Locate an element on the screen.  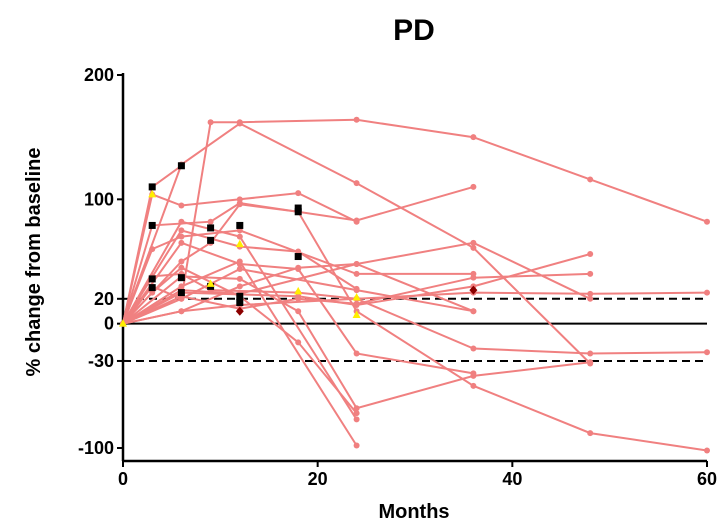
x-axis-label: Months is located at coordinates (413, 512).